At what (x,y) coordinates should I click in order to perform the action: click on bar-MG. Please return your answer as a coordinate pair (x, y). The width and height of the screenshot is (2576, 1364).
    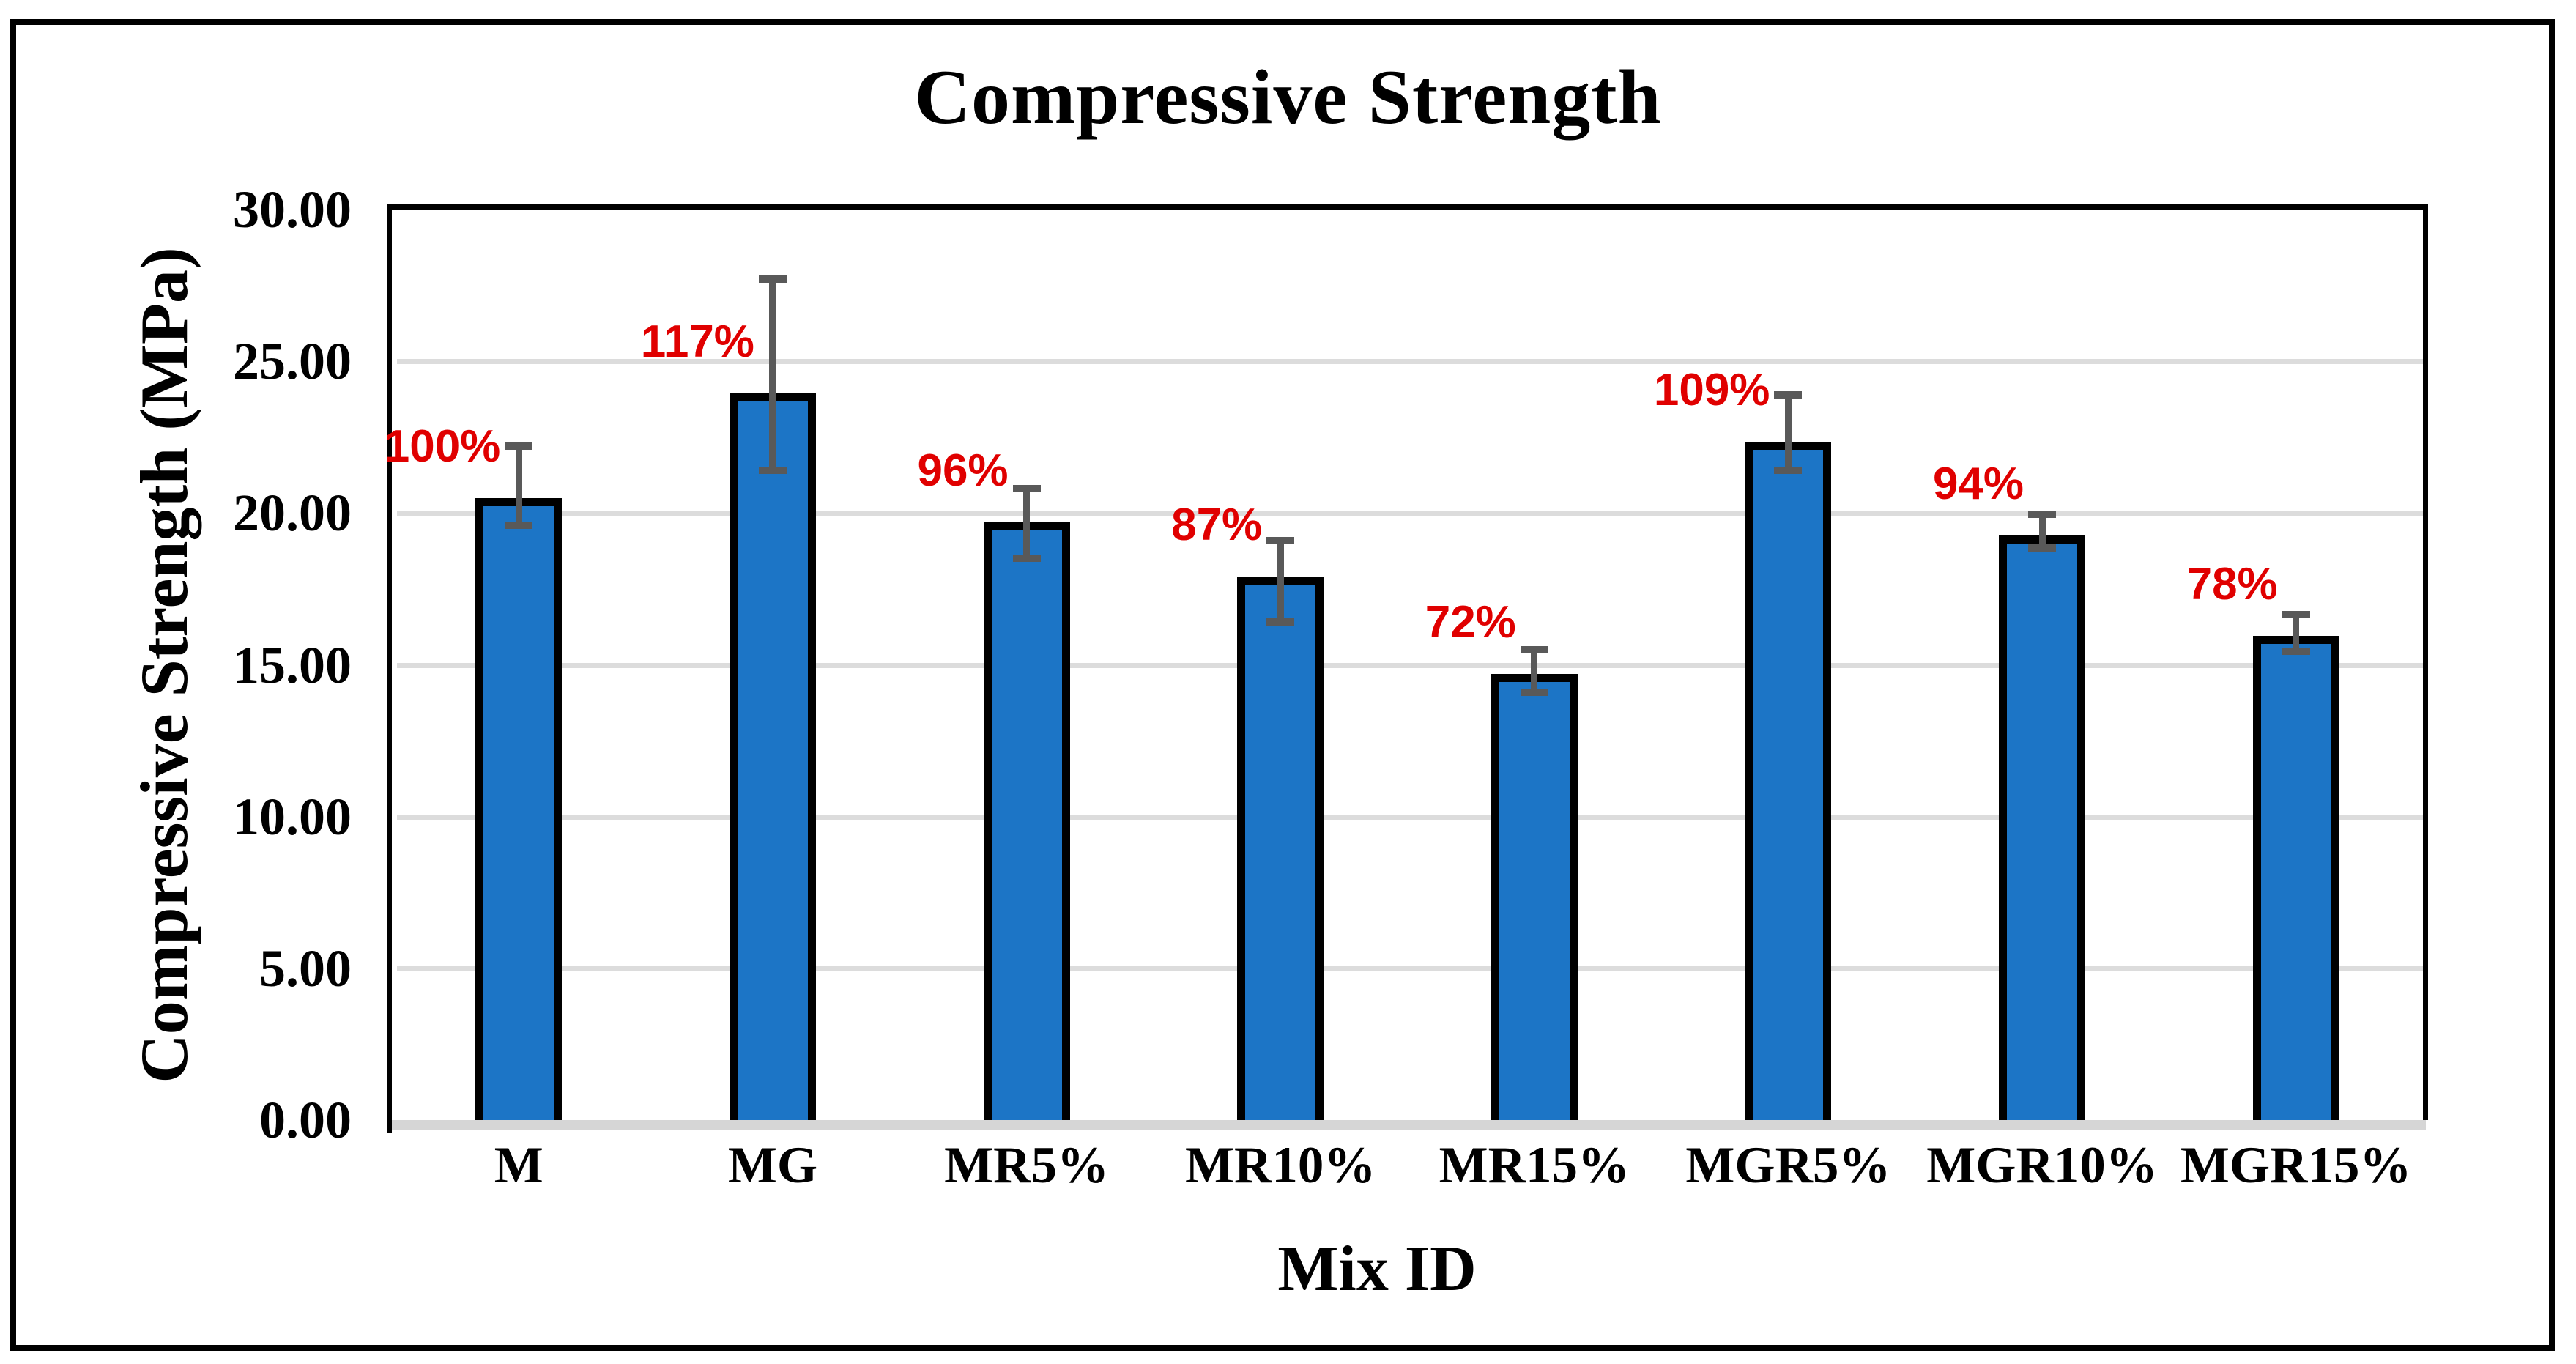
    Looking at the image, I should click on (772, 756).